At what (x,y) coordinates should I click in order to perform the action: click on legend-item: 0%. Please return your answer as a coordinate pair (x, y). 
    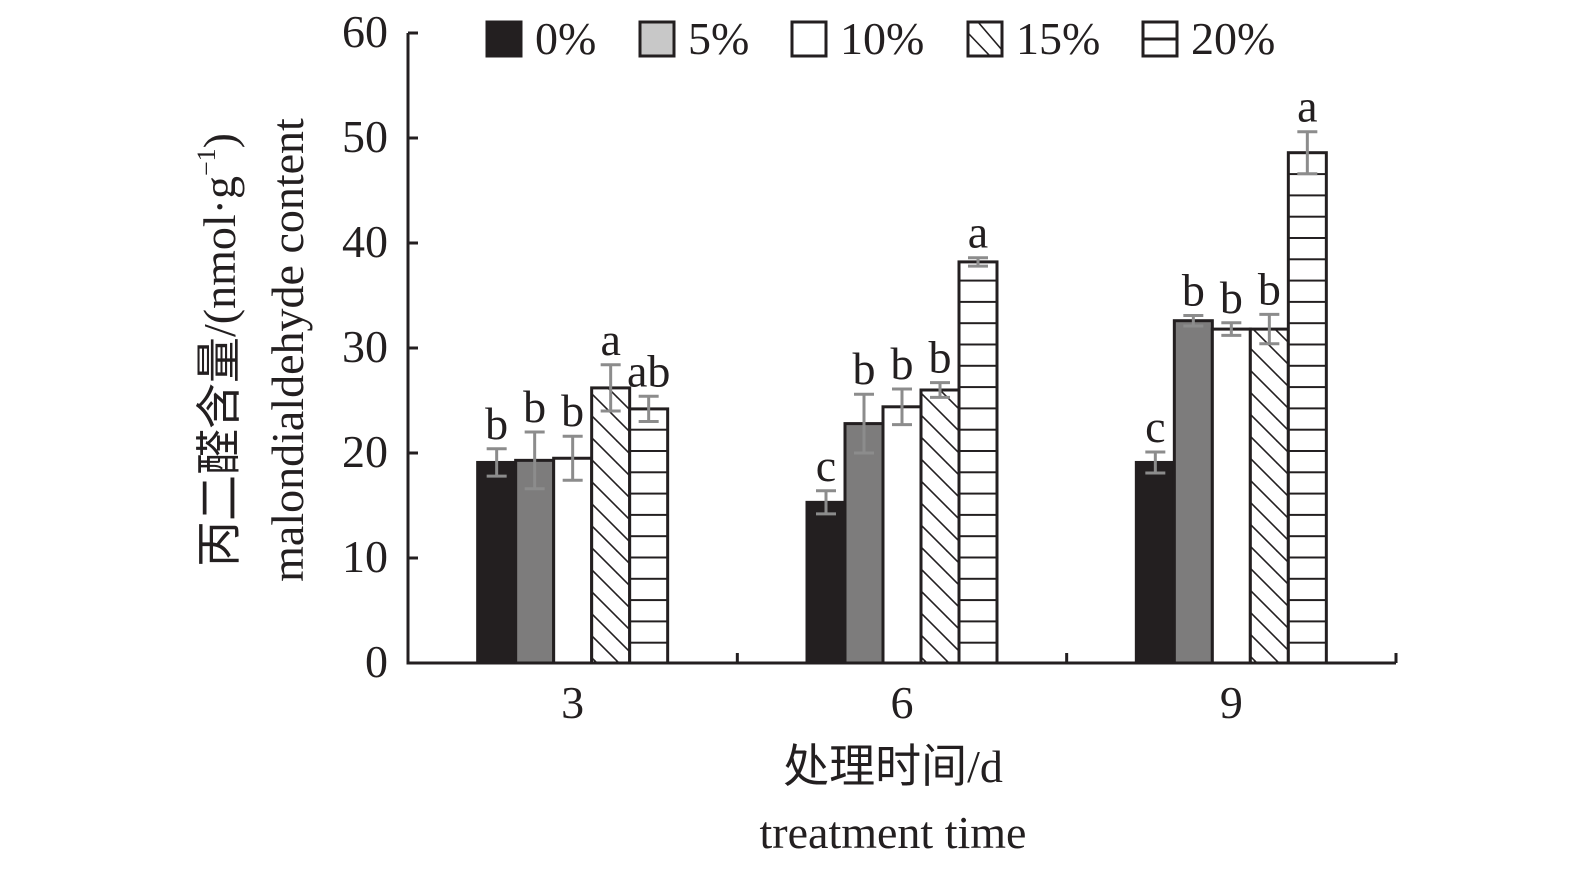
    Looking at the image, I should click on (540, 38).